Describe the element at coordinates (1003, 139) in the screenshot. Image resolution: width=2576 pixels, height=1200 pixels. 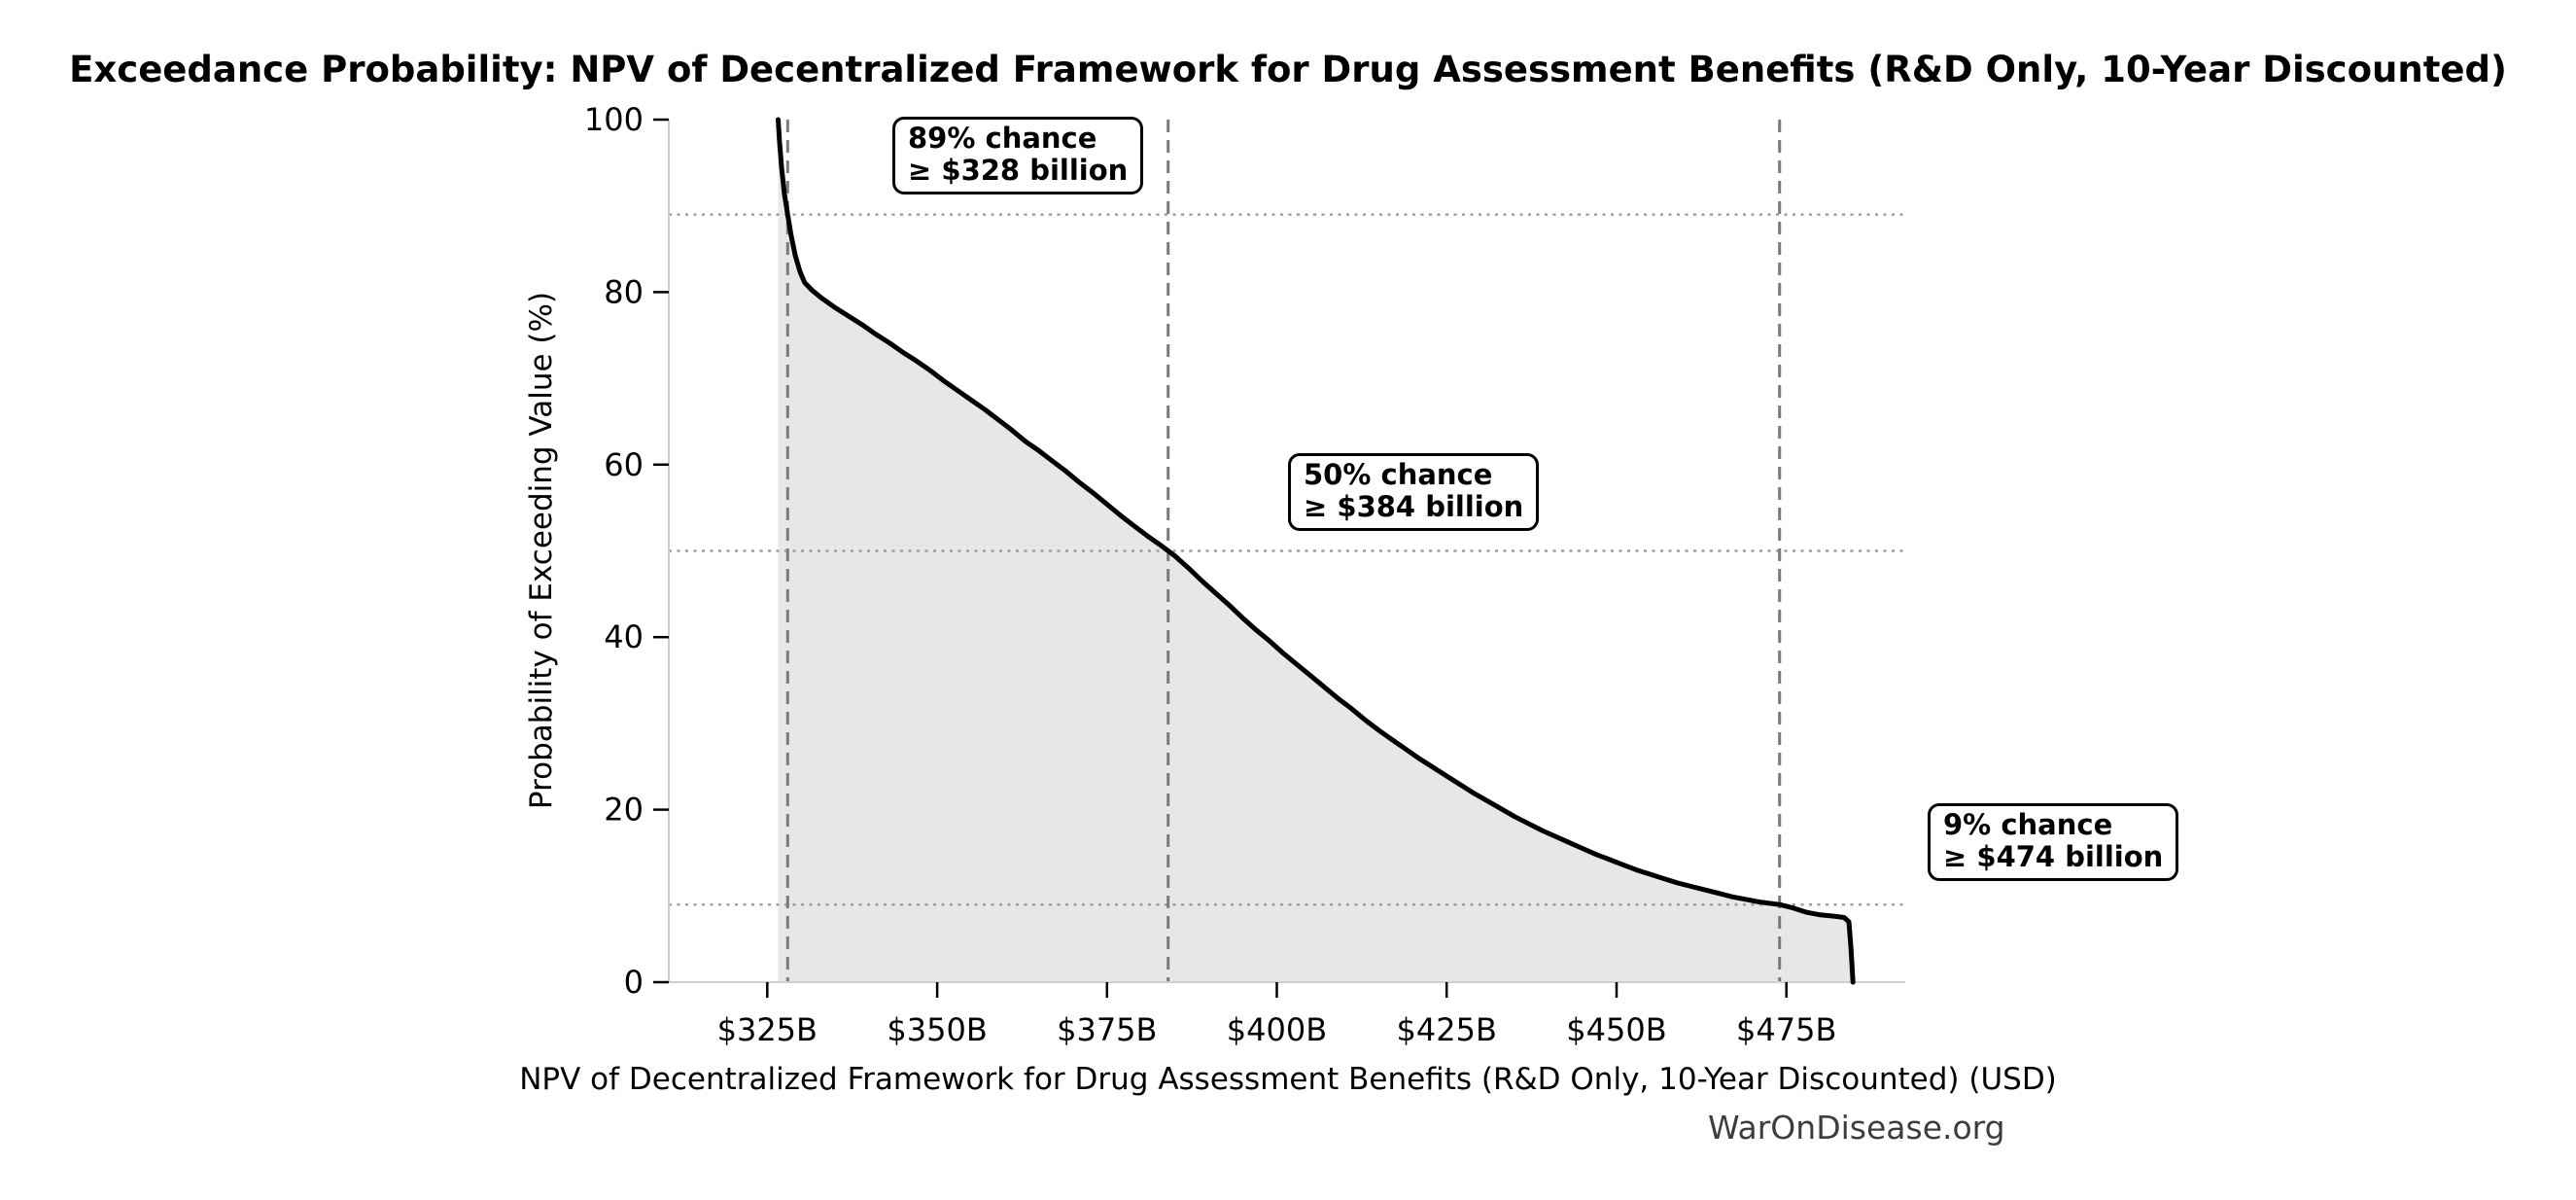
I see `annotation-line: 89% chance` at that location.